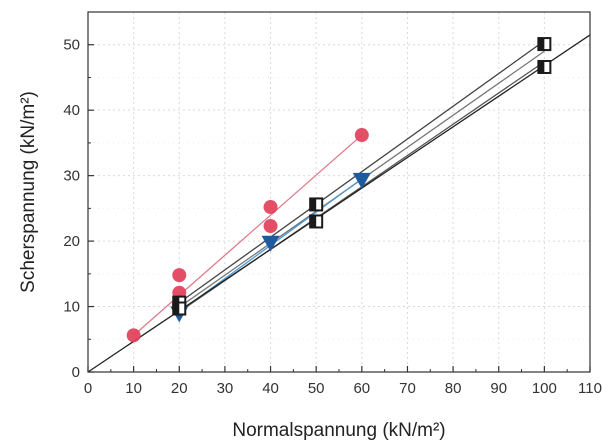 The image size is (610, 445). I want to click on x-tick-label: 80, so click(453, 388).